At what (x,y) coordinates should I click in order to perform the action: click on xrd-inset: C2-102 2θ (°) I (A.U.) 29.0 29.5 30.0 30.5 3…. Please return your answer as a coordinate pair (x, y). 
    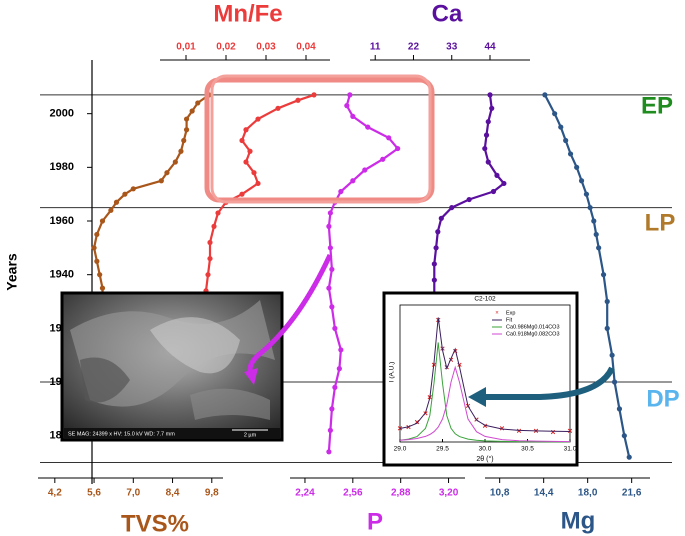
    Looking at the image, I should click on (480, 379).